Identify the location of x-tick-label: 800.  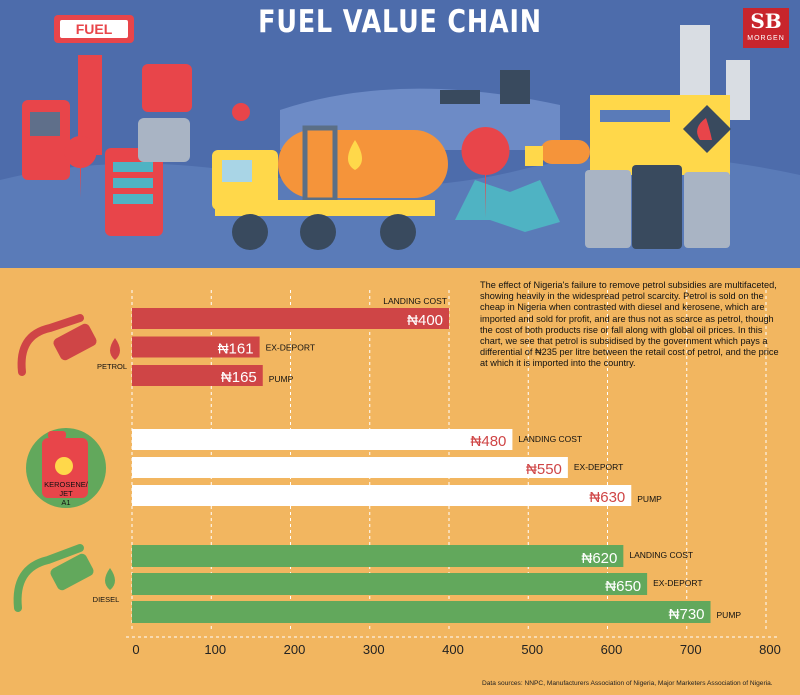
(770, 649).